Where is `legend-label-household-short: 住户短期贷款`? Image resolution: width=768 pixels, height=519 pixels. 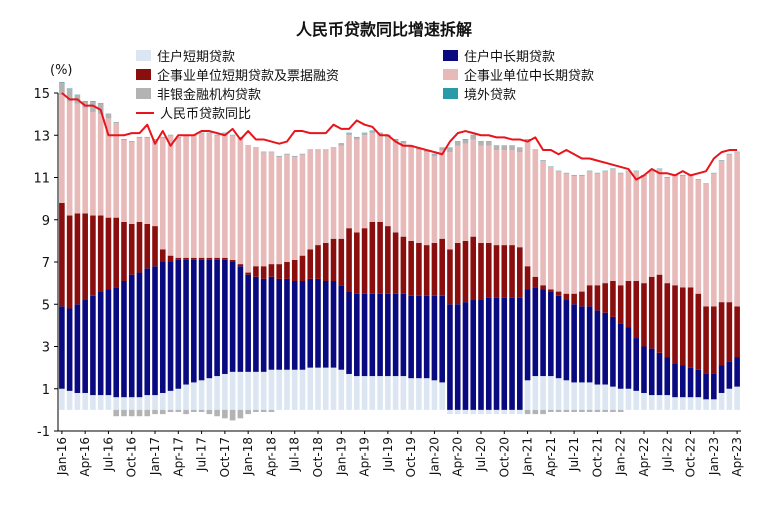 legend-label-household-short: 住户短期贷款 is located at coordinates (196, 57).